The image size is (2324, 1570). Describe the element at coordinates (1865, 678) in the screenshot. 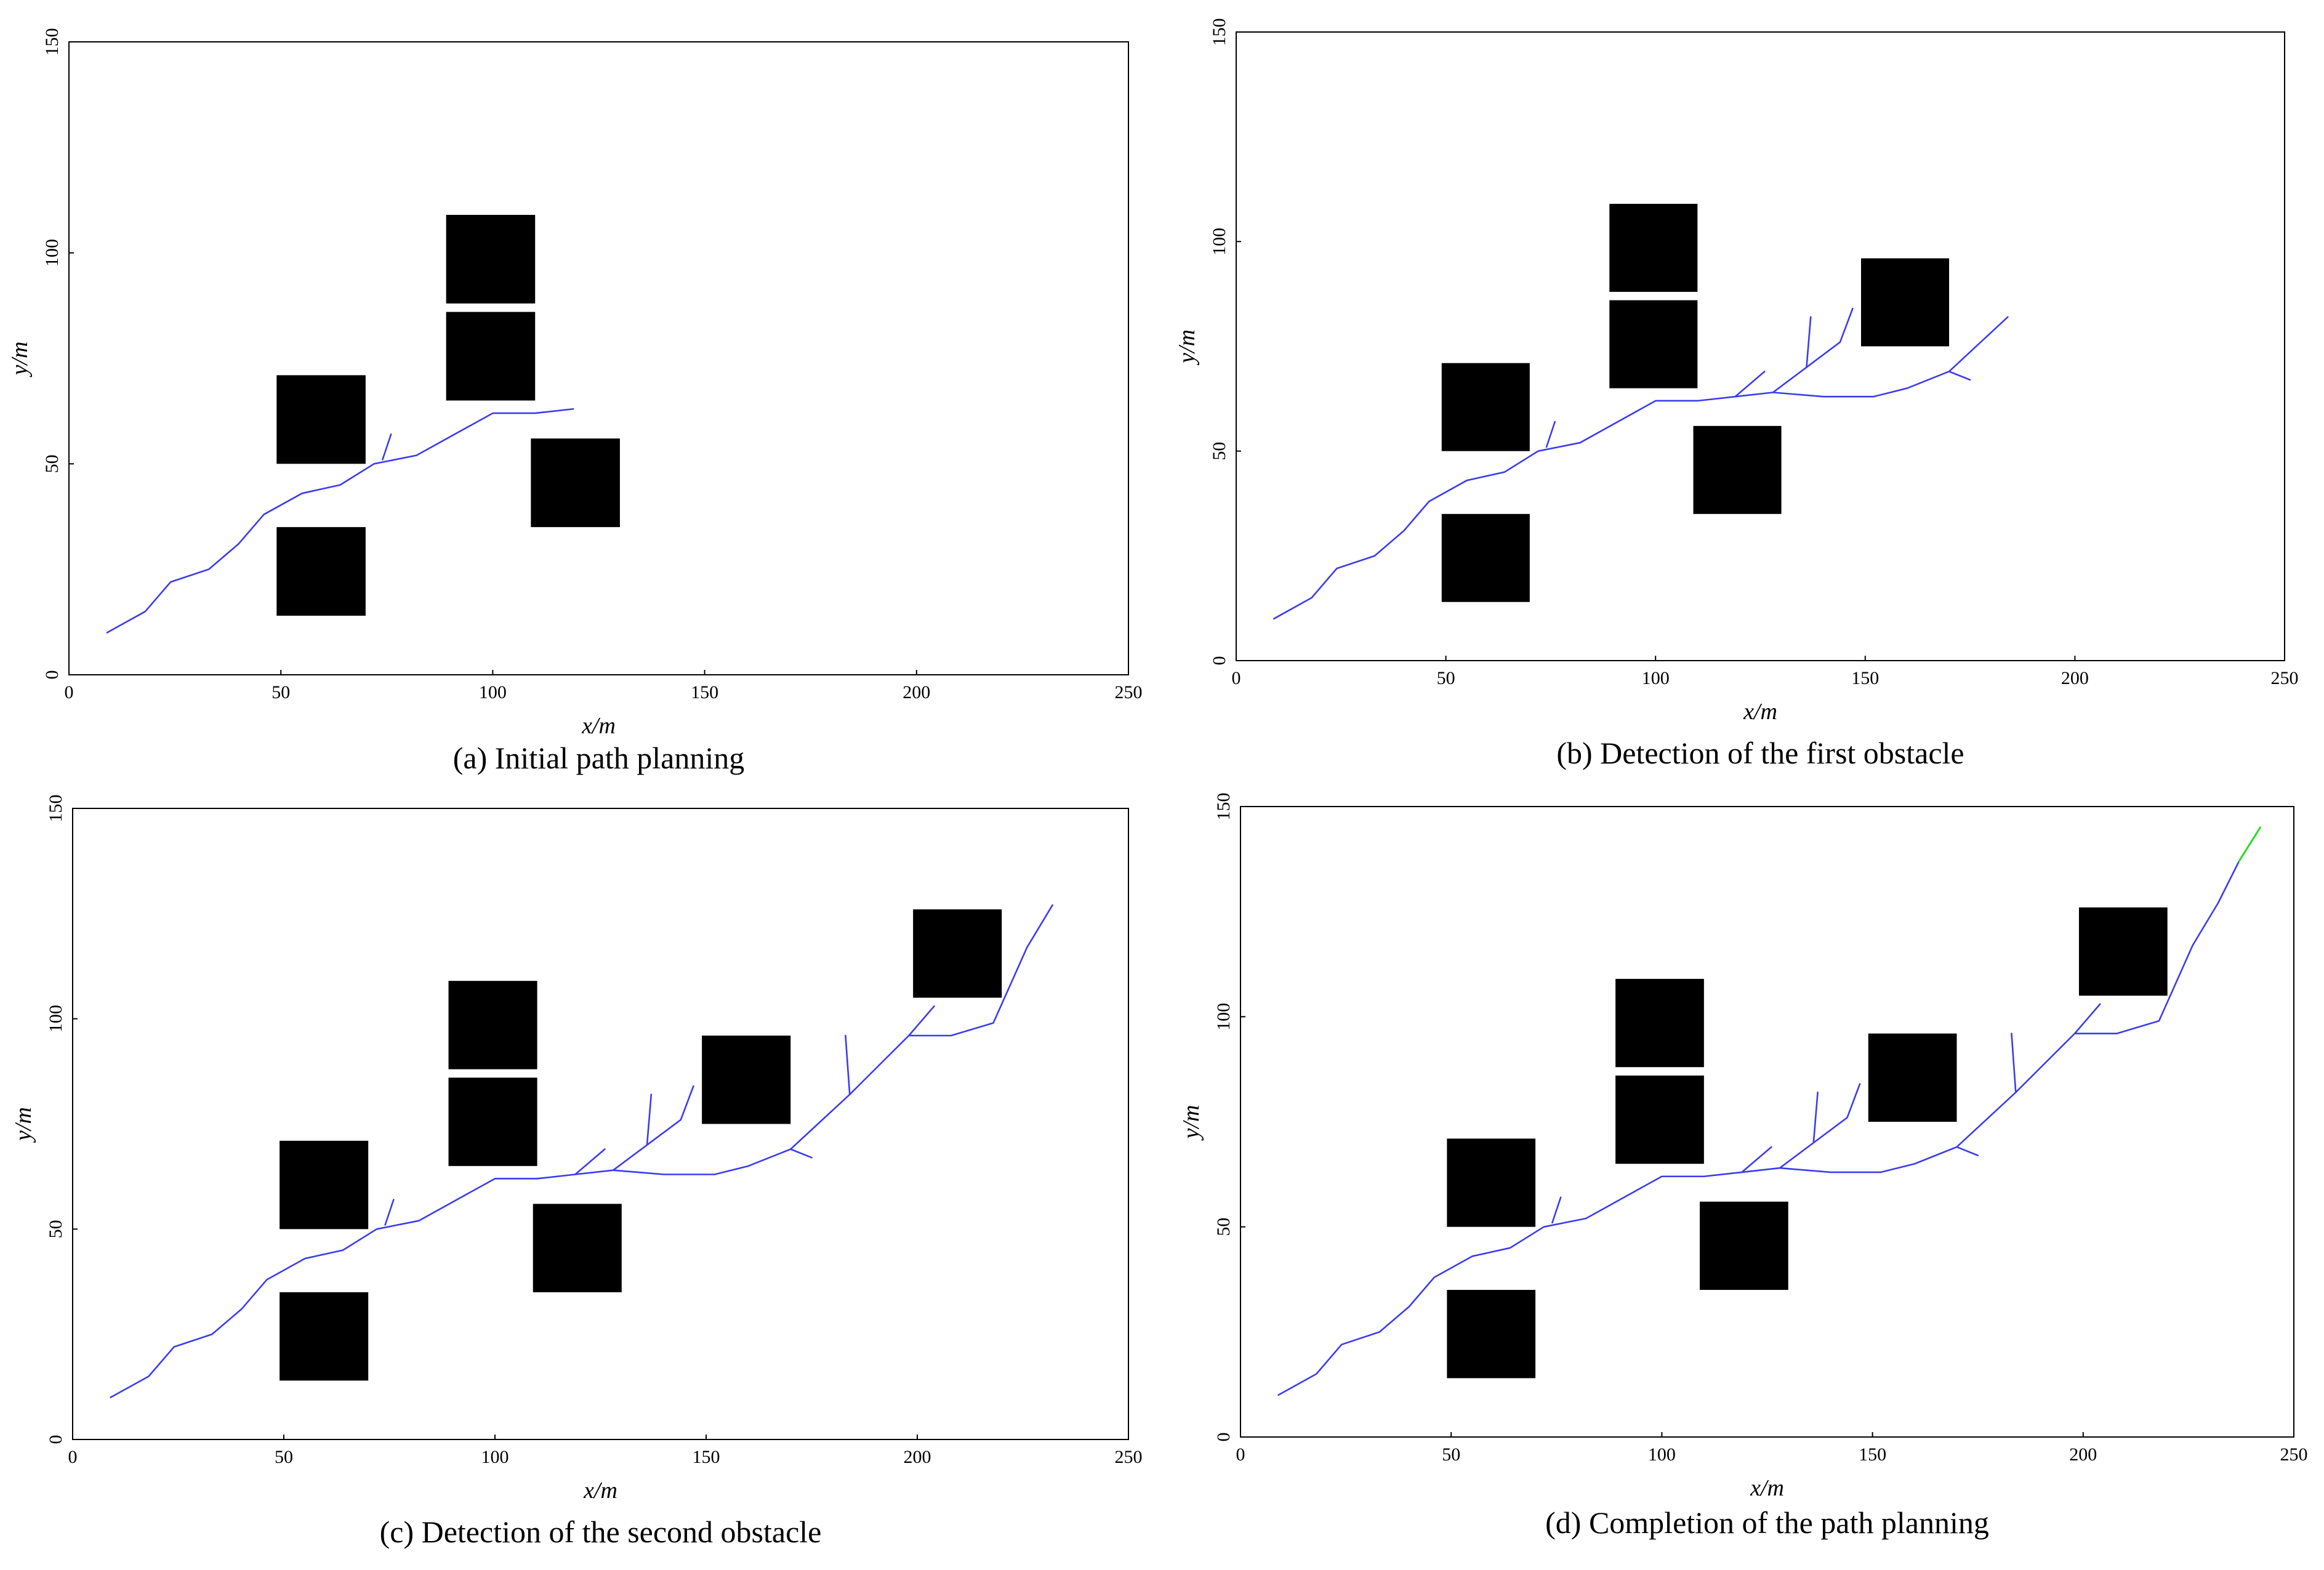

I see `panel-b-xtick-label: 150` at that location.